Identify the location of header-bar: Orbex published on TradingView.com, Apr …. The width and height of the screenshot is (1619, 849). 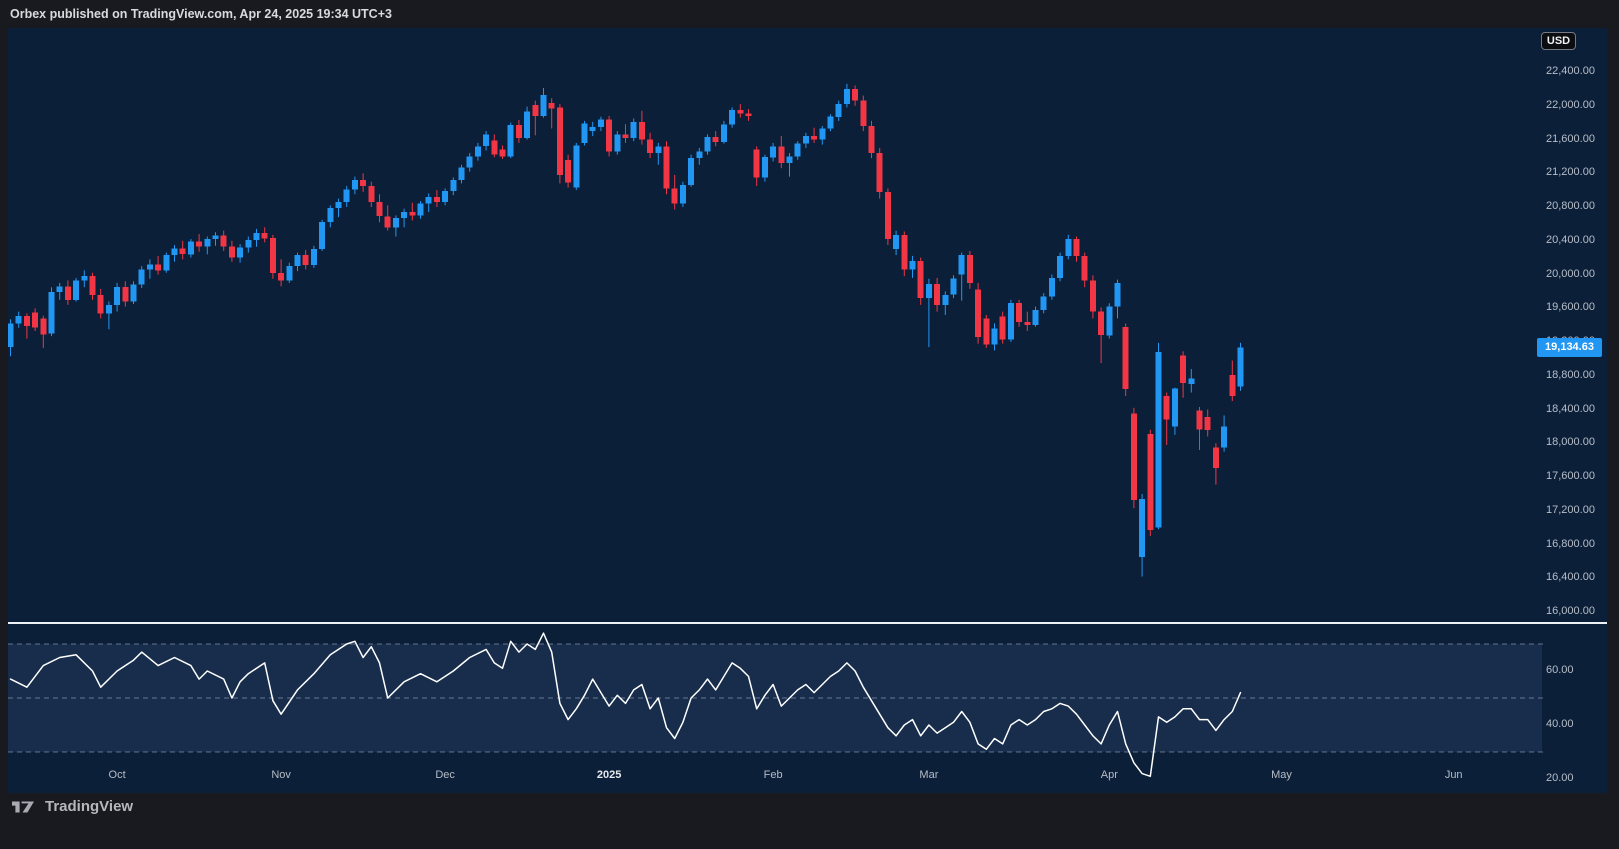
(809, 14).